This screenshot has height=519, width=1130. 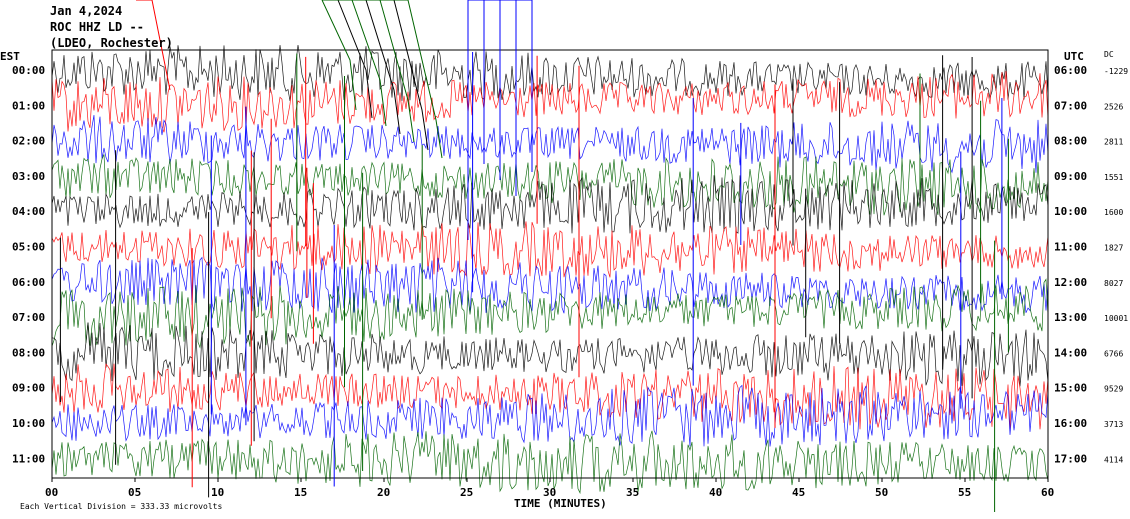 What do you see at coordinates (1070, 423) in the screenshot?
I see `utc-label: 16:00` at bounding box center [1070, 423].